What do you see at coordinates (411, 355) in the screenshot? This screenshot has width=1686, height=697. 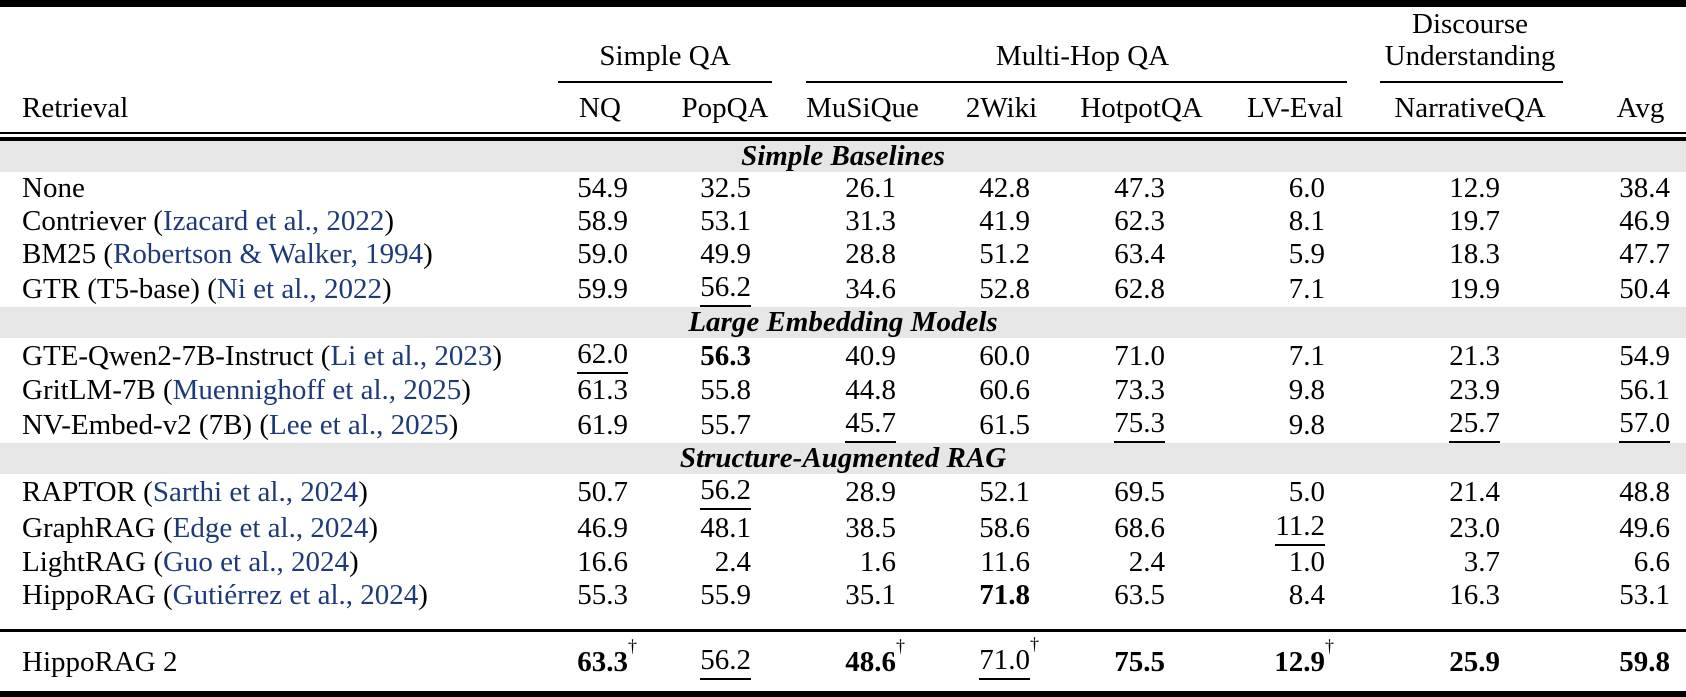 I see `citation-link: Li et al., 2023` at bounding box center [411, 355].